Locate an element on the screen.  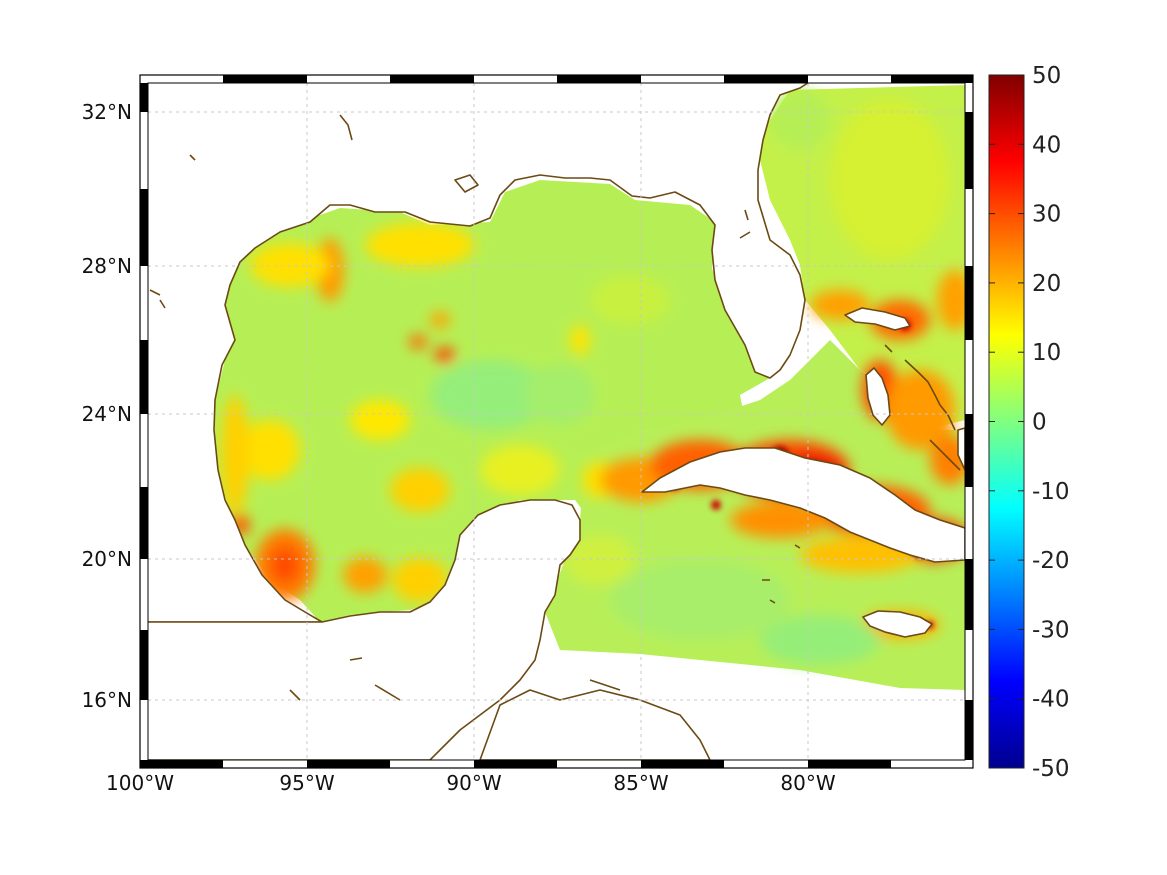
lat-label-2: 24°N is located at coordinates (107, 414).